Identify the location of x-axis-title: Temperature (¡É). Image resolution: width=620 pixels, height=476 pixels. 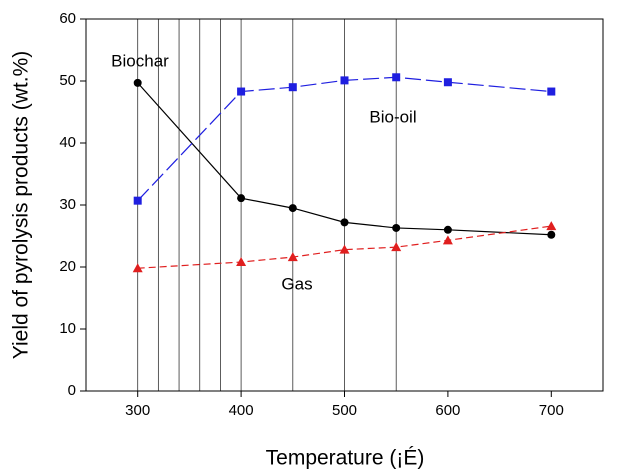
(345, 458).